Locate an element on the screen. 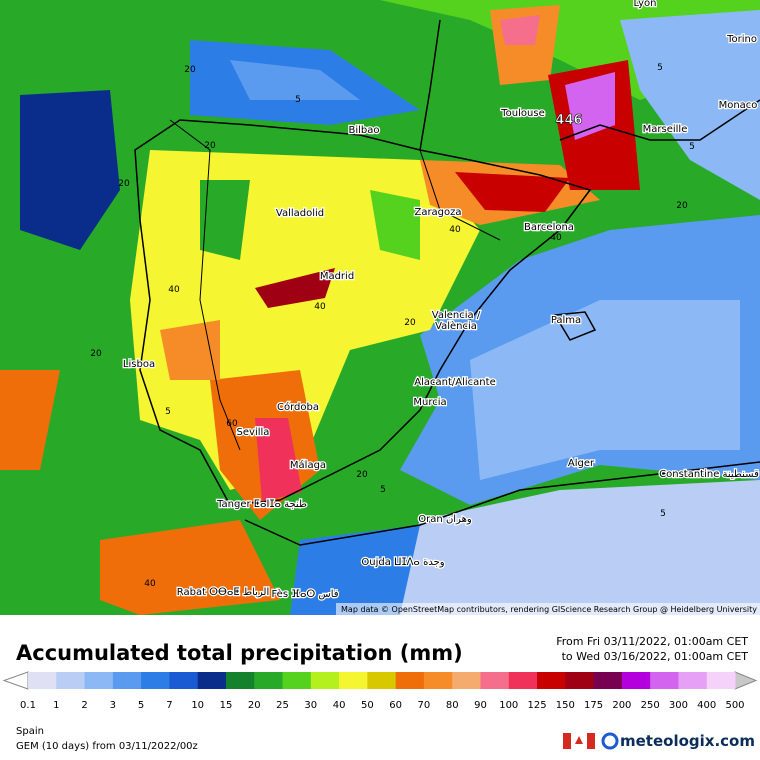 This screenshot has width=760, height=760. city-label: Lyon is located at coordinates (644, 4).